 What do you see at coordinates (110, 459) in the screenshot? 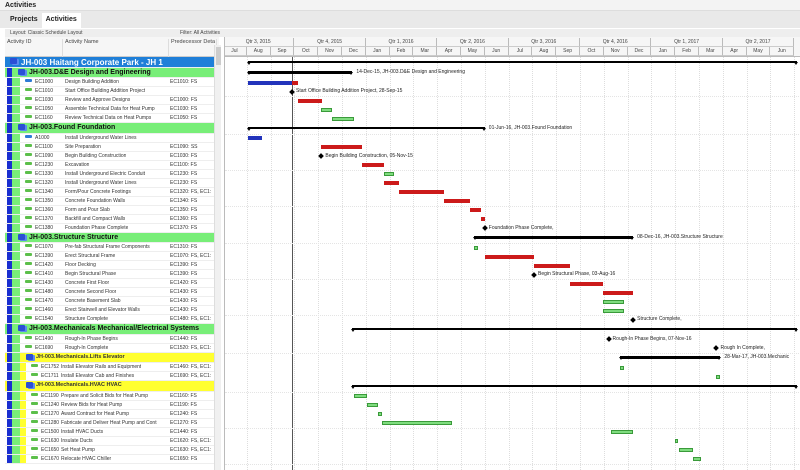
I see `table-row: EC1670 Relocate HVAC Chiller EC1650: FS` at bounding box center [110, 459].